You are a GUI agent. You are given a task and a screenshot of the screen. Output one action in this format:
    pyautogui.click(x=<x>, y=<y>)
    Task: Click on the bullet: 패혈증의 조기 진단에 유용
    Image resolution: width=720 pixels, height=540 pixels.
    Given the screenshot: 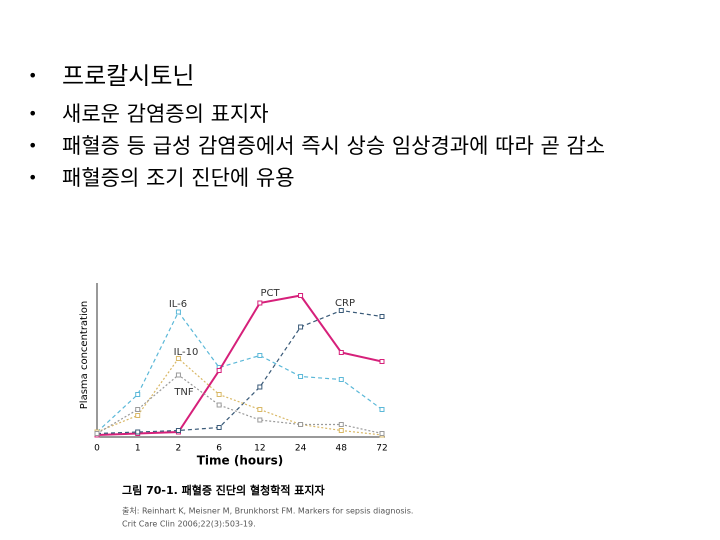 What is the action you would take?
    pyautogui.click(x=358, y=178)
    